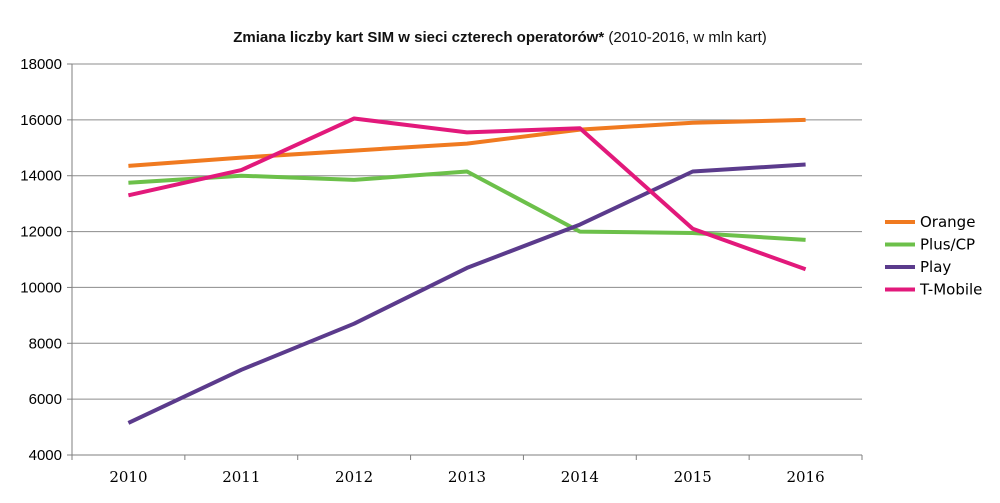  Describe the element at coordinates (354, 477) in the screenshot. I see `x-tick-label: 2012` at that location.